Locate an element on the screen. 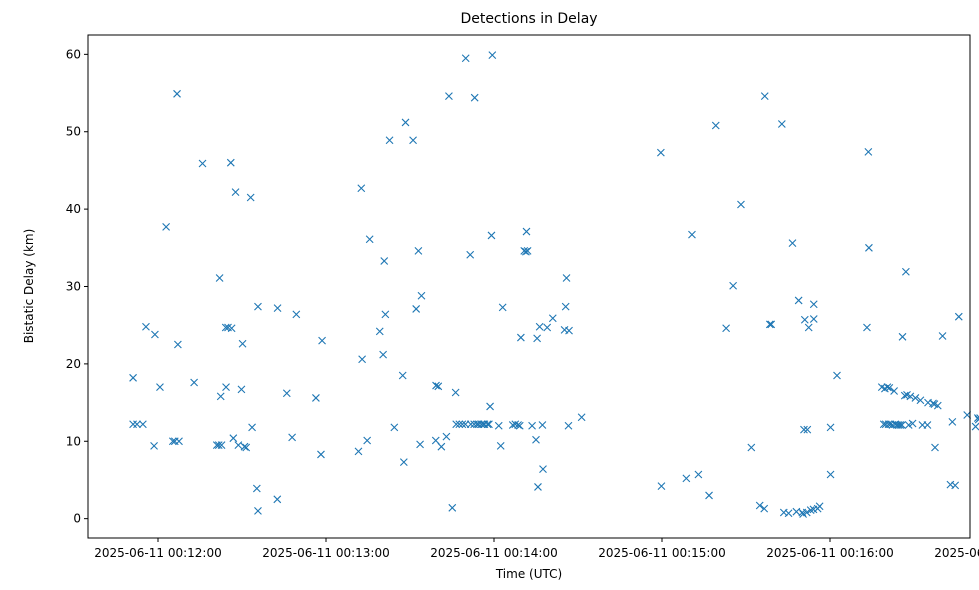 The height and width of the screenshot is (590, 979). y-tick-label: 60 is located at coordinates (73, 54).